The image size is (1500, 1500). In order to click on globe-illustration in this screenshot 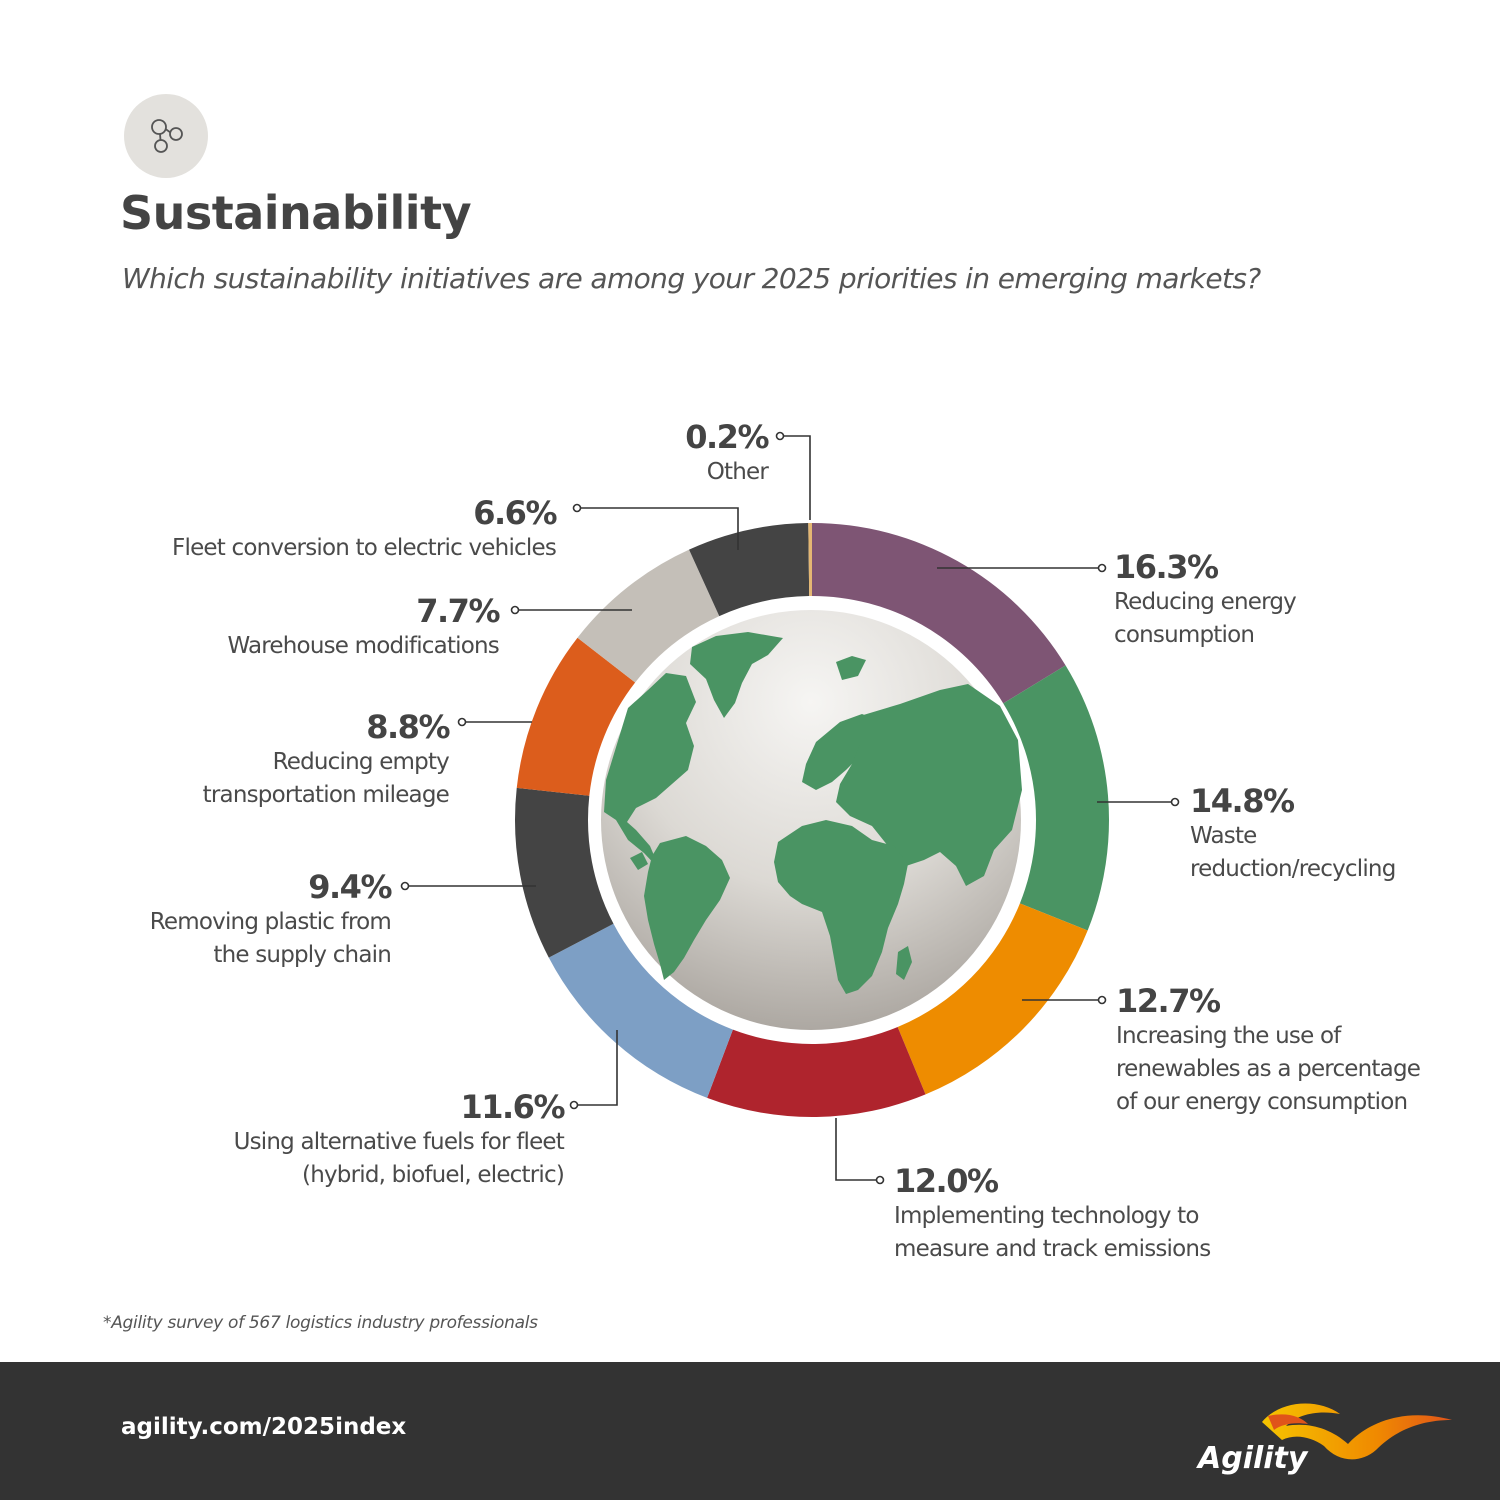, I will do `click(811, 820)`.